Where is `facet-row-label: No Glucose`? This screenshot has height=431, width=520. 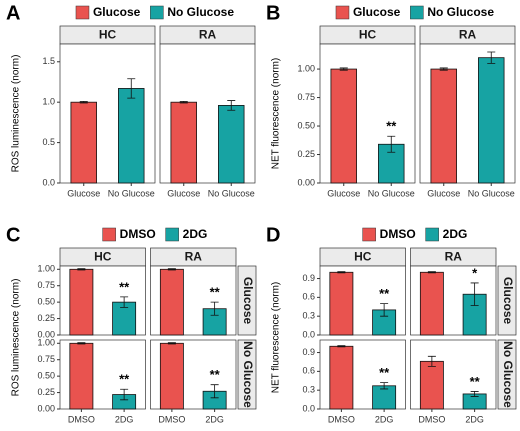 facet-row-label: No Glucose is located at coordinates (508, 374).